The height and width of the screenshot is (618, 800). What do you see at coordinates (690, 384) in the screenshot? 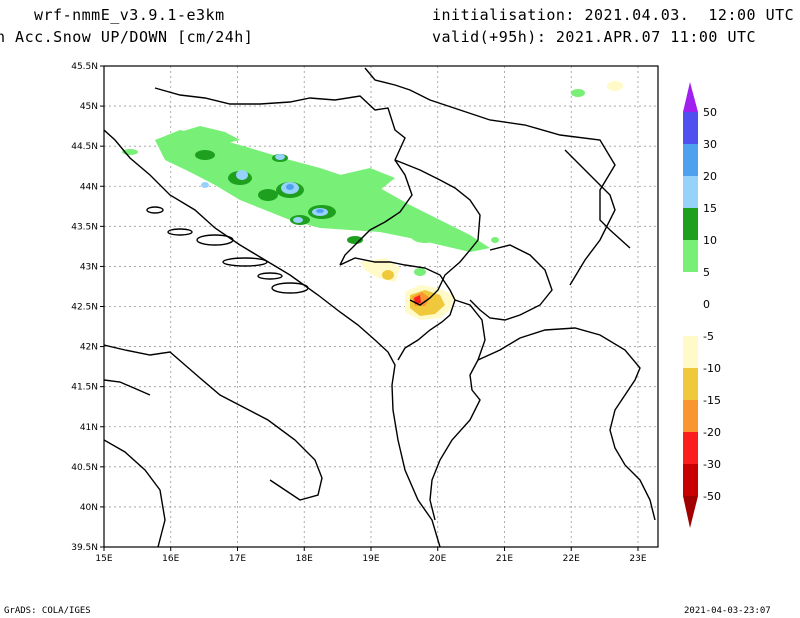
I see `colorbar-m15-m10` at bounding box center [690, 384].